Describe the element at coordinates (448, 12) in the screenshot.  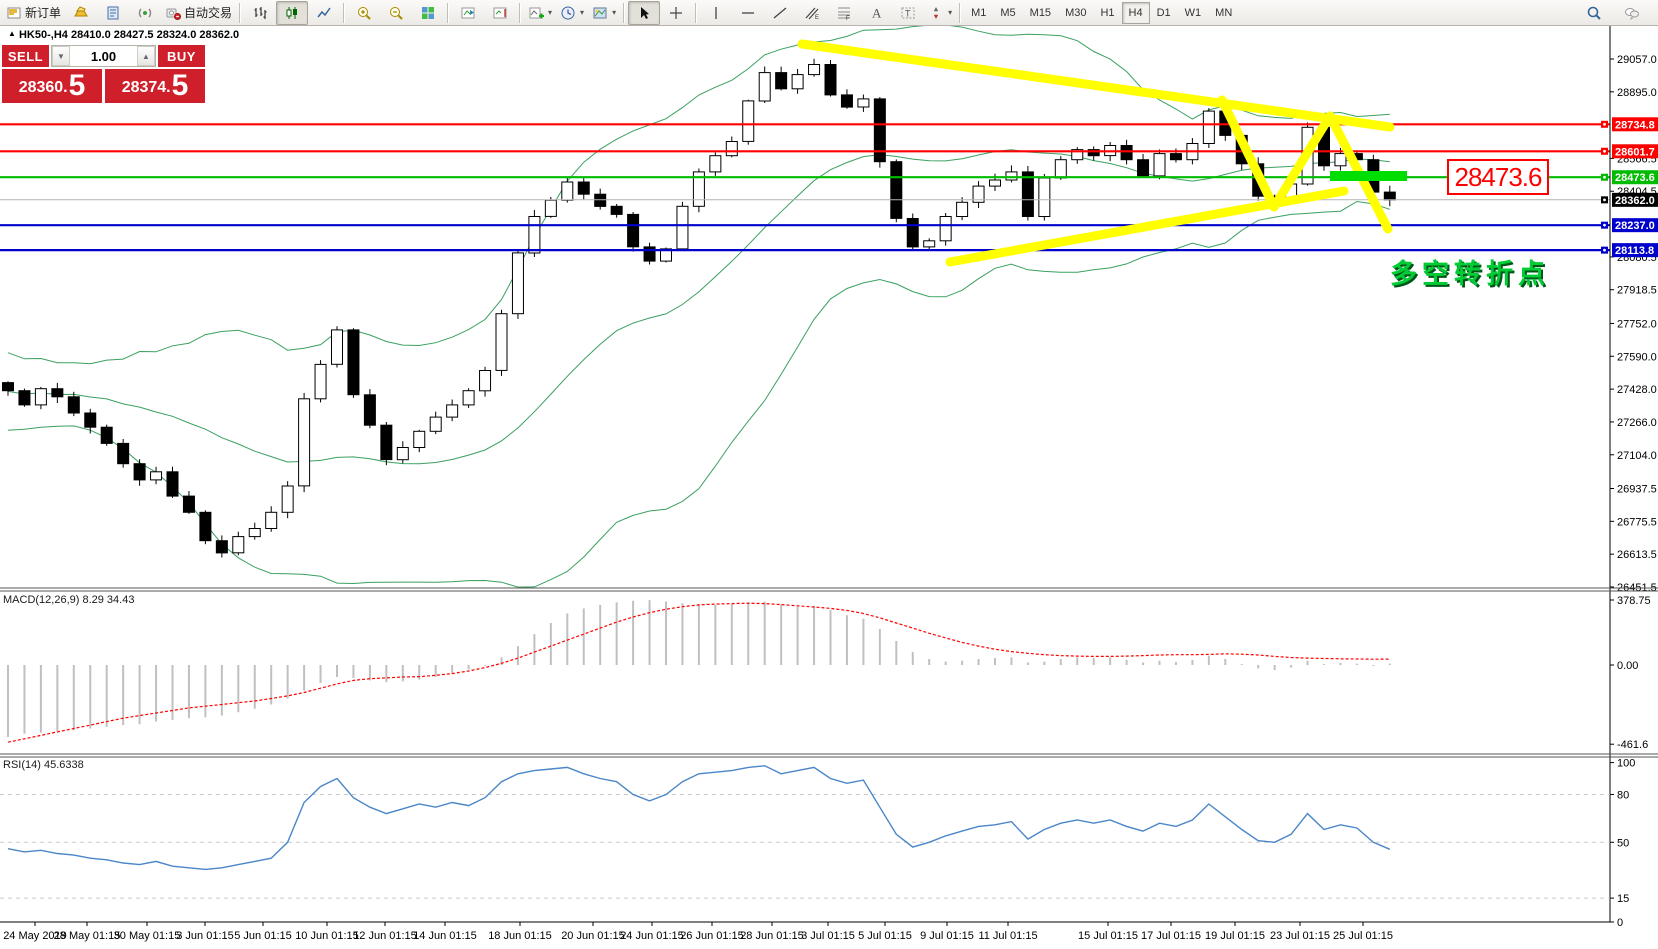
I see `toolbar-separator` at that location.